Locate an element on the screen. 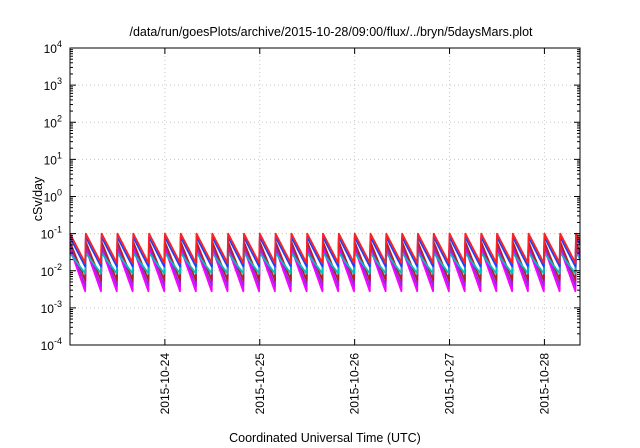  y-tick-label: 10⁻³ is located at coordinates (51, 307).